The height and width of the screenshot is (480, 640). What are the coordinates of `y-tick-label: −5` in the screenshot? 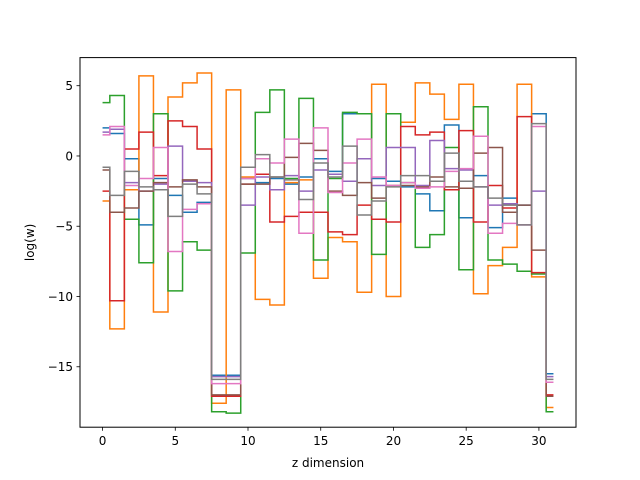 It's located at (64, 227).